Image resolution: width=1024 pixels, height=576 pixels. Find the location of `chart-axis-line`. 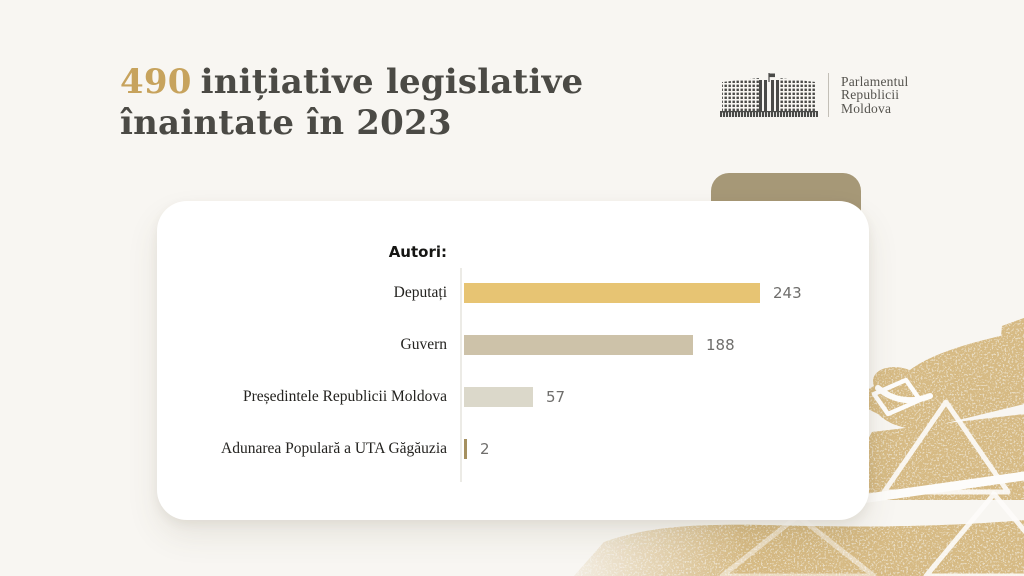

chart-axis-line is located at coordinates (461, 375).